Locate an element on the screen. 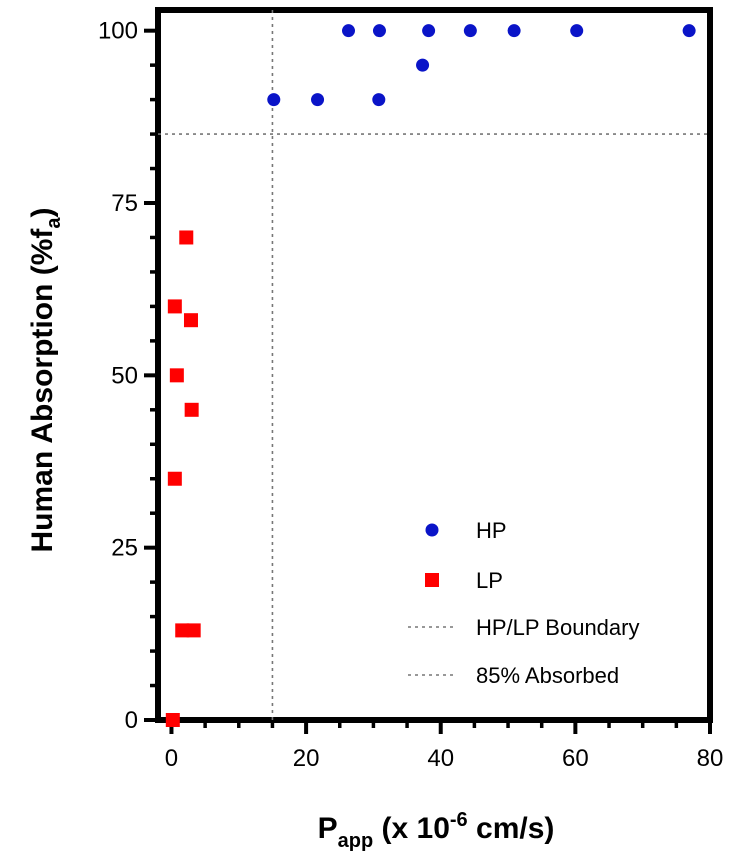 The width and height of the screenshot is (747, 856). y-tick-label: 75 is located at coordinates (124, 203).